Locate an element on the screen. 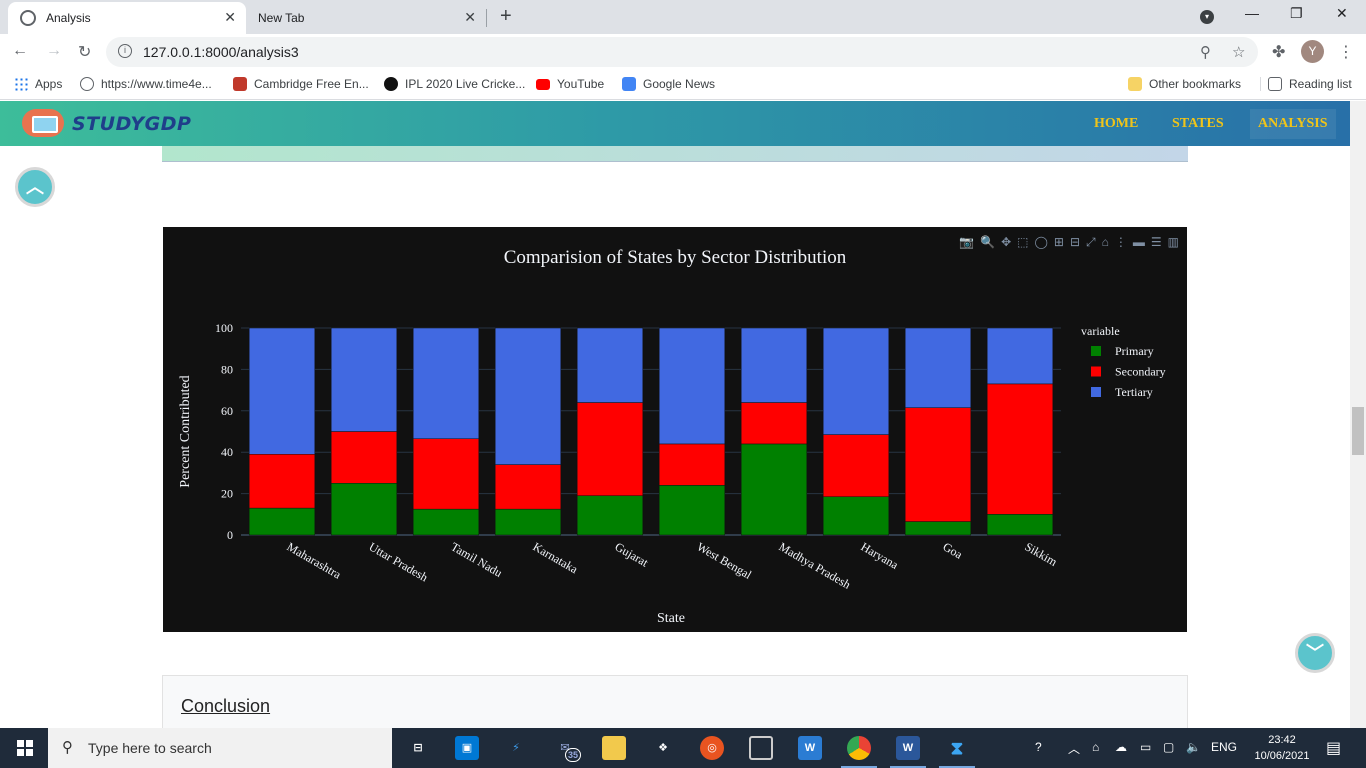 Image resolution: width=1366 pixels, height=768 pixels. volume-icon: 🔈 is located at coordinates (1193, 747).